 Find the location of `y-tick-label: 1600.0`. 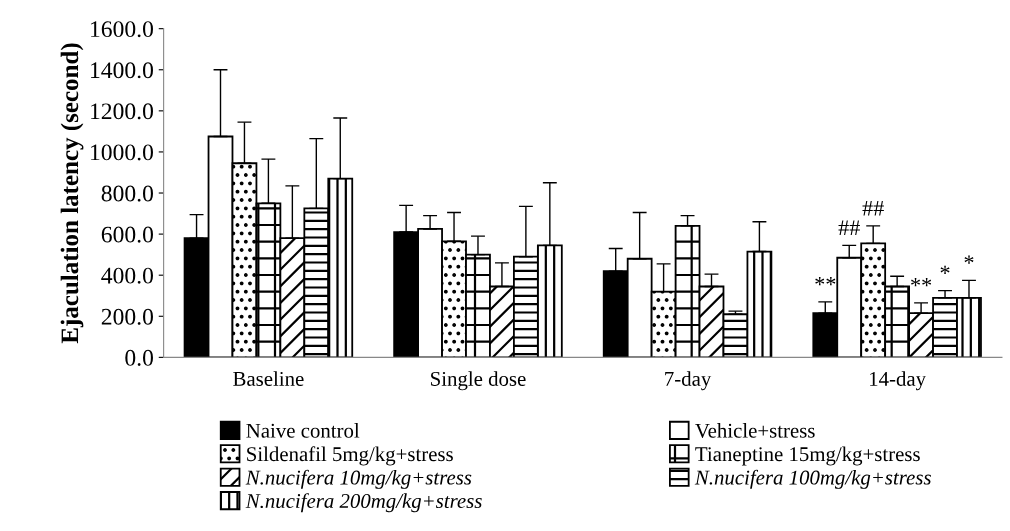

y-tick-label: 1600.0 is located at coordinates (122, 29).